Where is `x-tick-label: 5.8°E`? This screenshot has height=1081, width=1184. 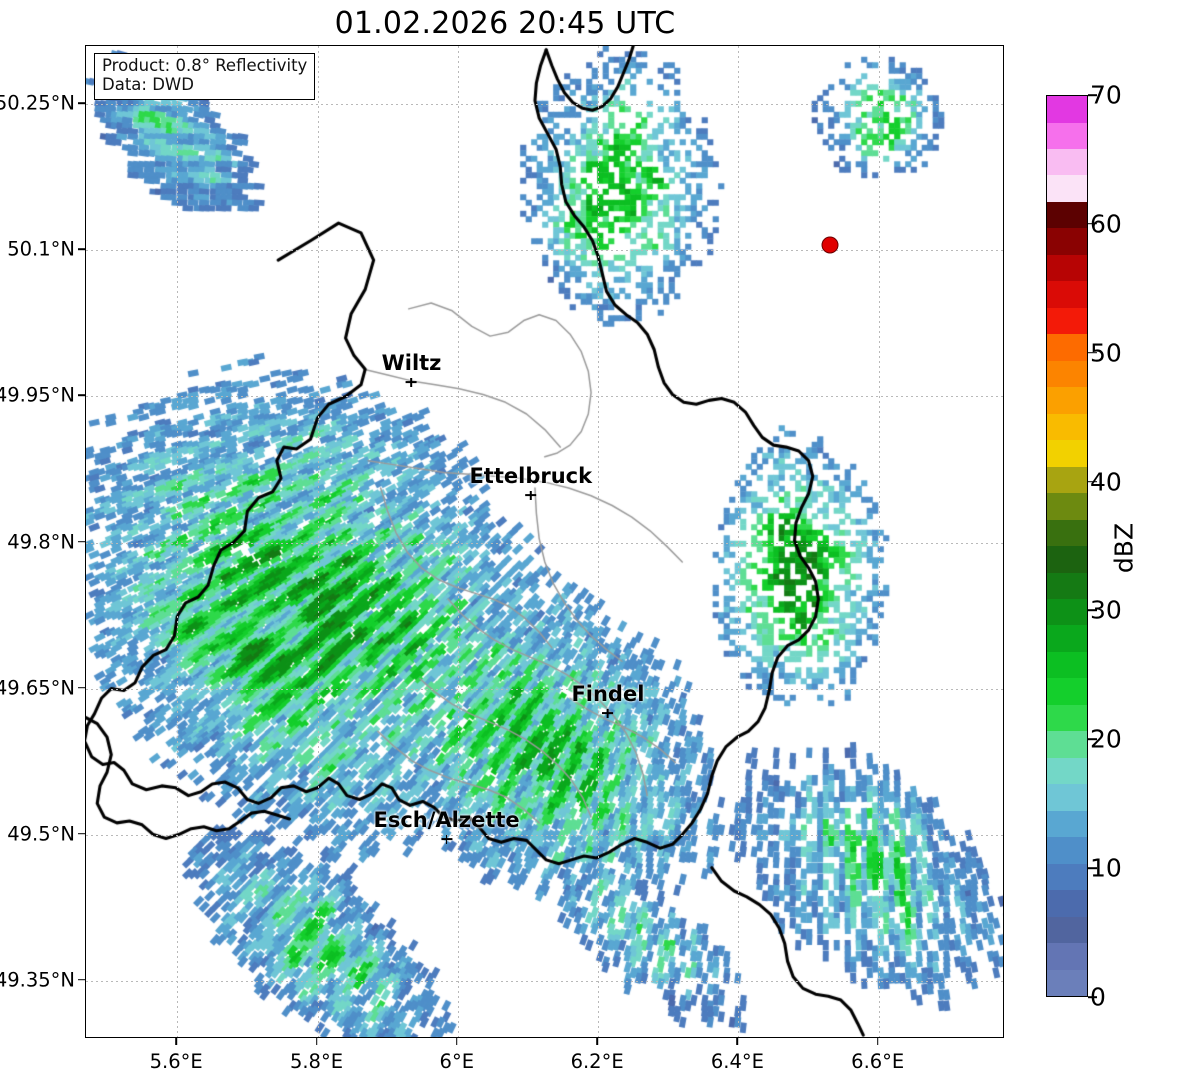 x-tick-label: 5.8°E is located at coordinates (316, 1061).